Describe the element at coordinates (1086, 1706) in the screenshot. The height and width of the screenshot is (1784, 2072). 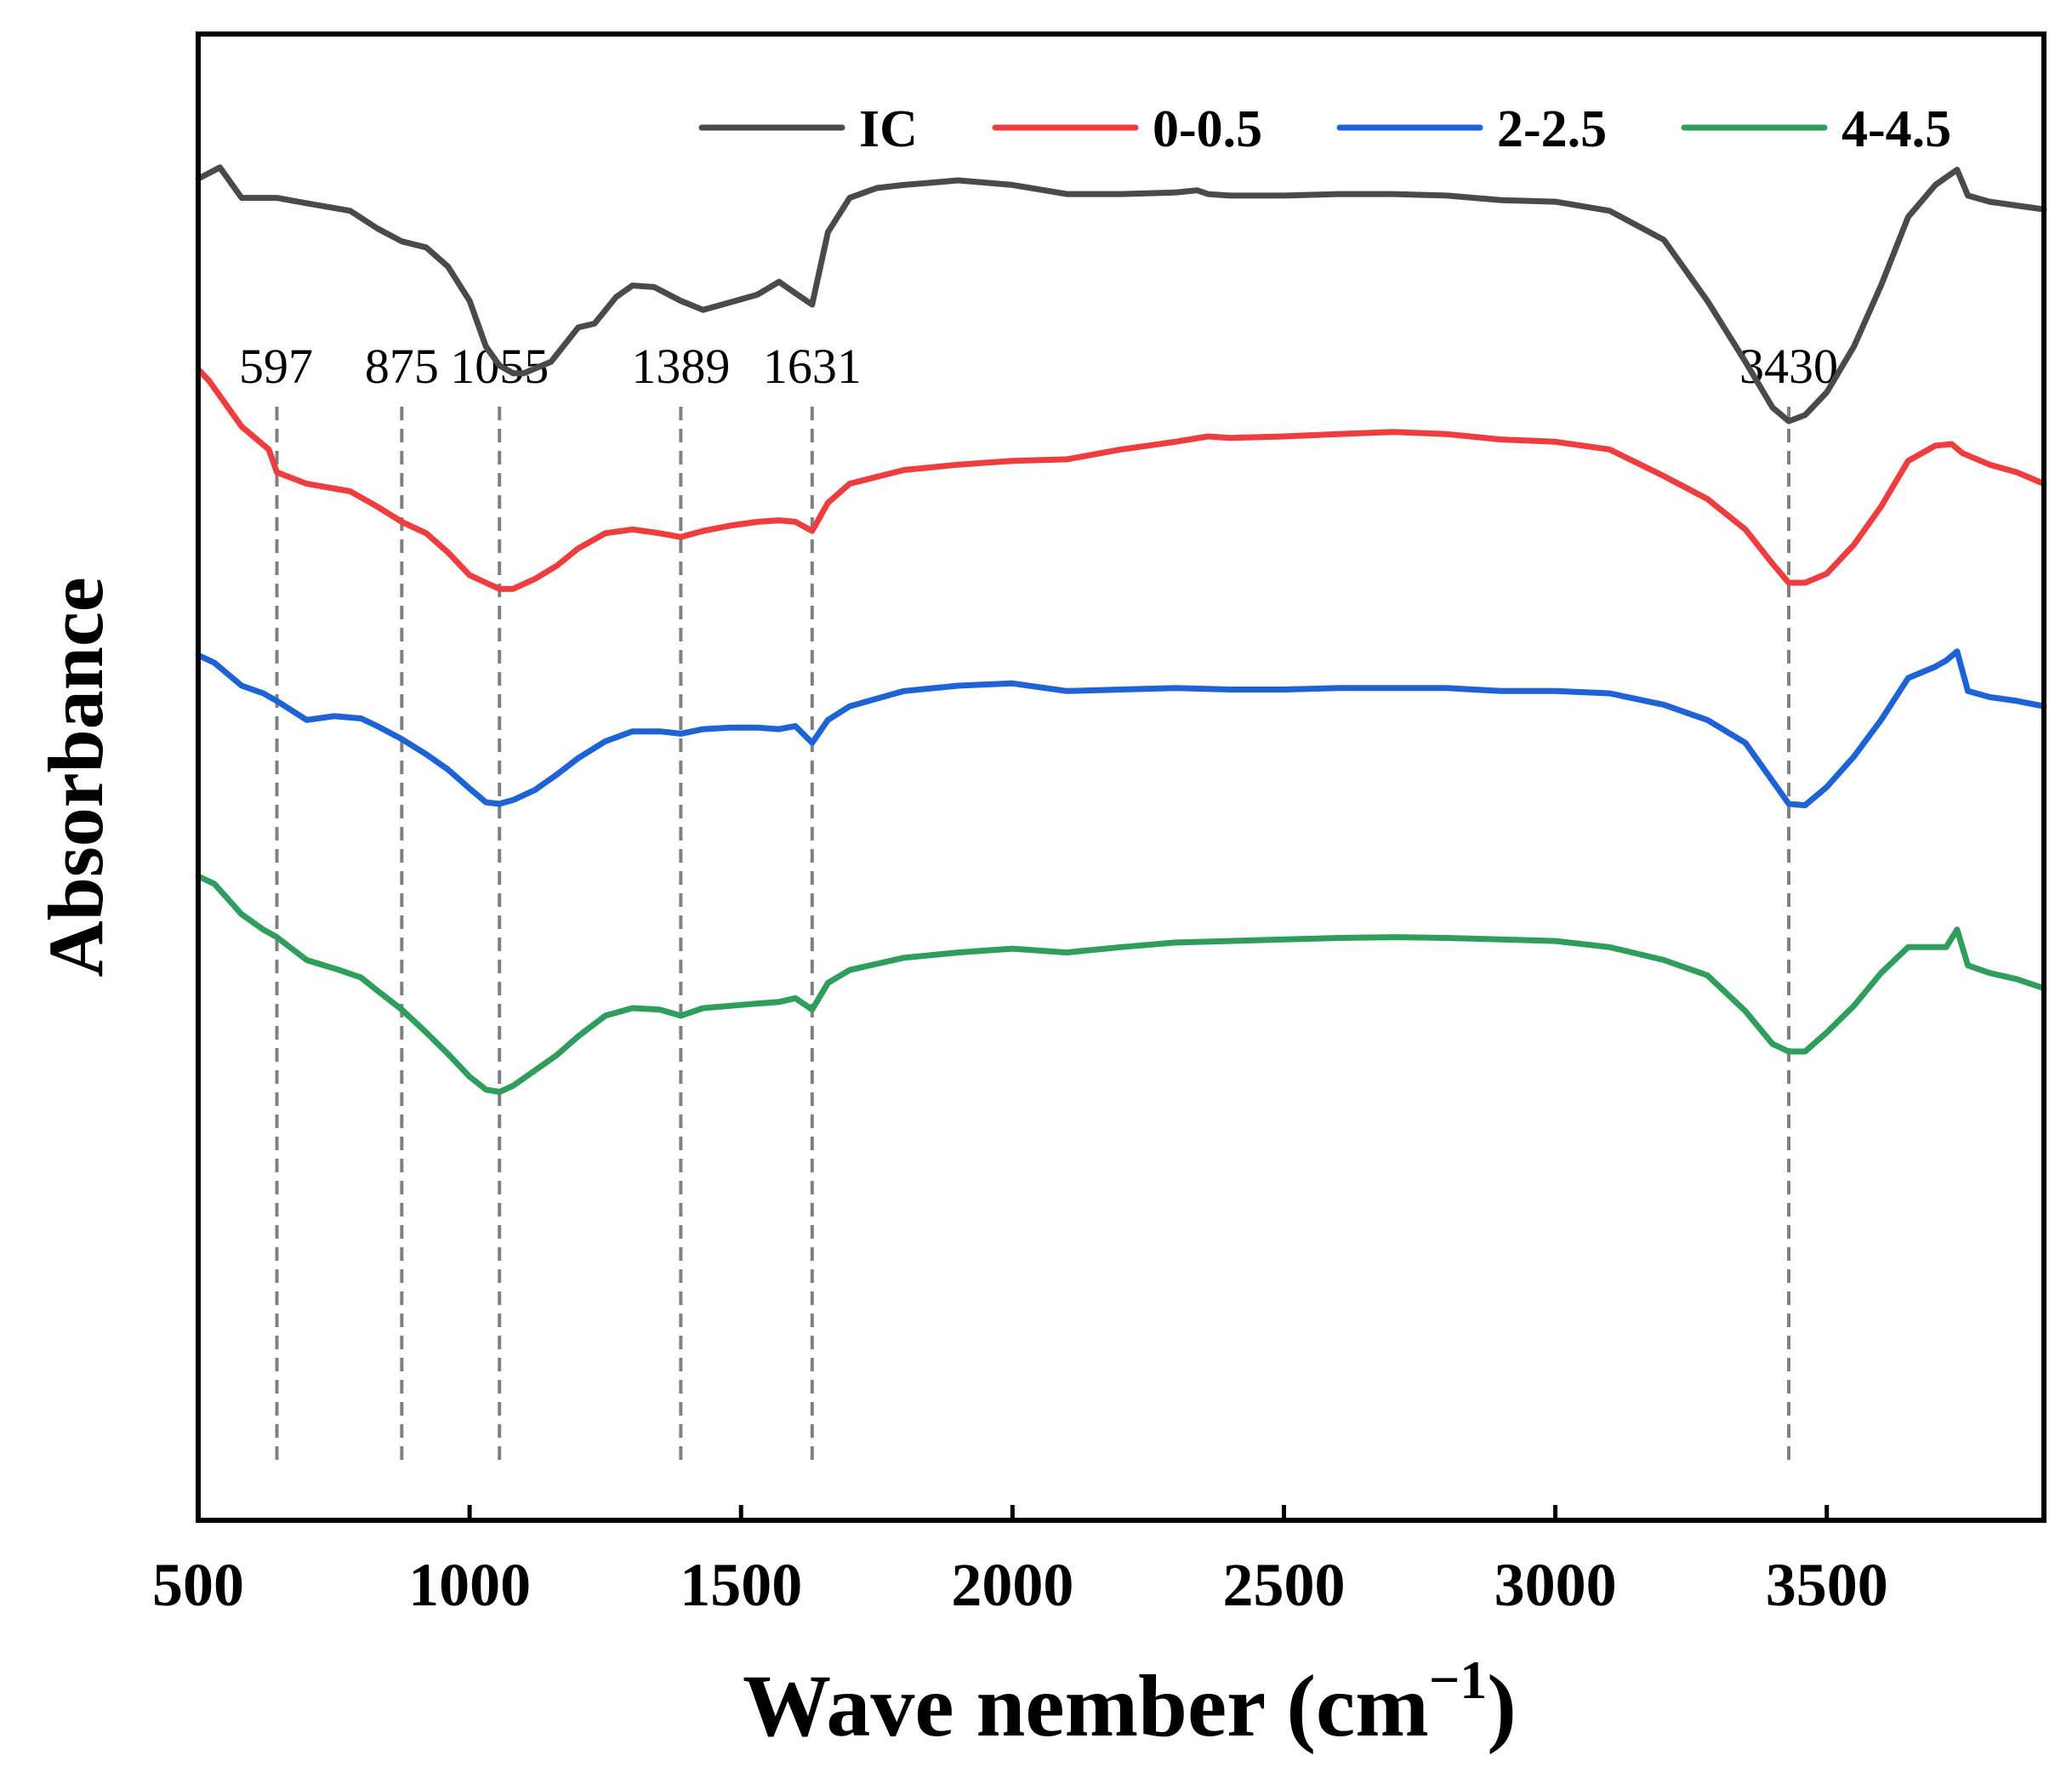
I see `x-axis-title-main: Wave nember (cm` at that location.